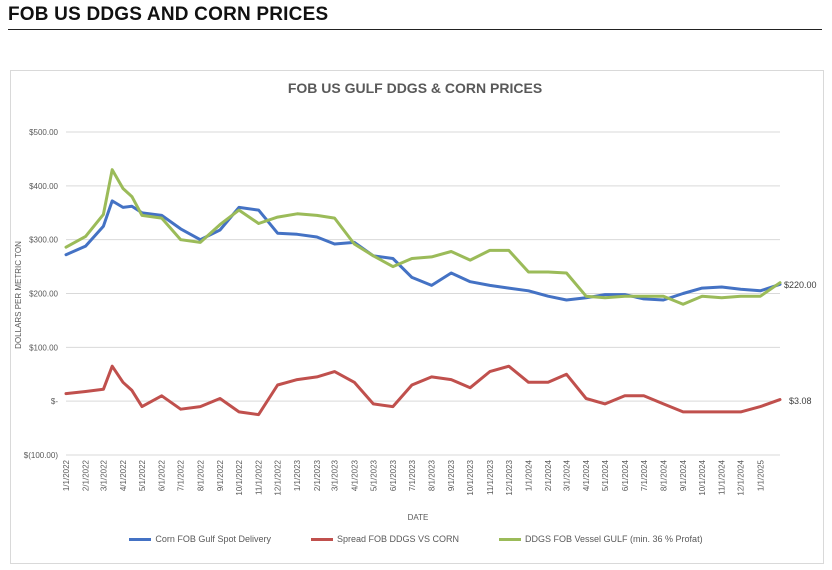 The width and height of the screenshot is (832, 570). Describe the element at coordinates (625, 475) in the screenshot. I see `x-tick-label: 6/1/2024` at that location.